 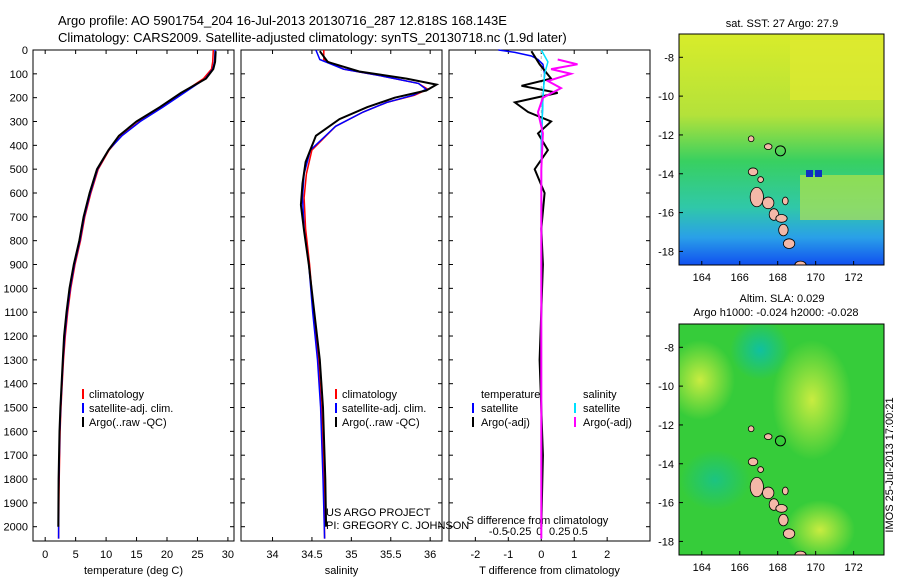 I want to click on x-tick-label: 25, so click(x=197, y=555).